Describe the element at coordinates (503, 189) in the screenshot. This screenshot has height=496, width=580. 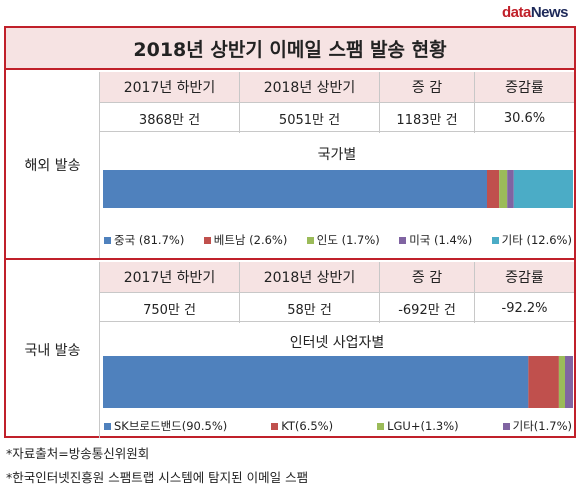
I see `bar-segment-인도` at that location.